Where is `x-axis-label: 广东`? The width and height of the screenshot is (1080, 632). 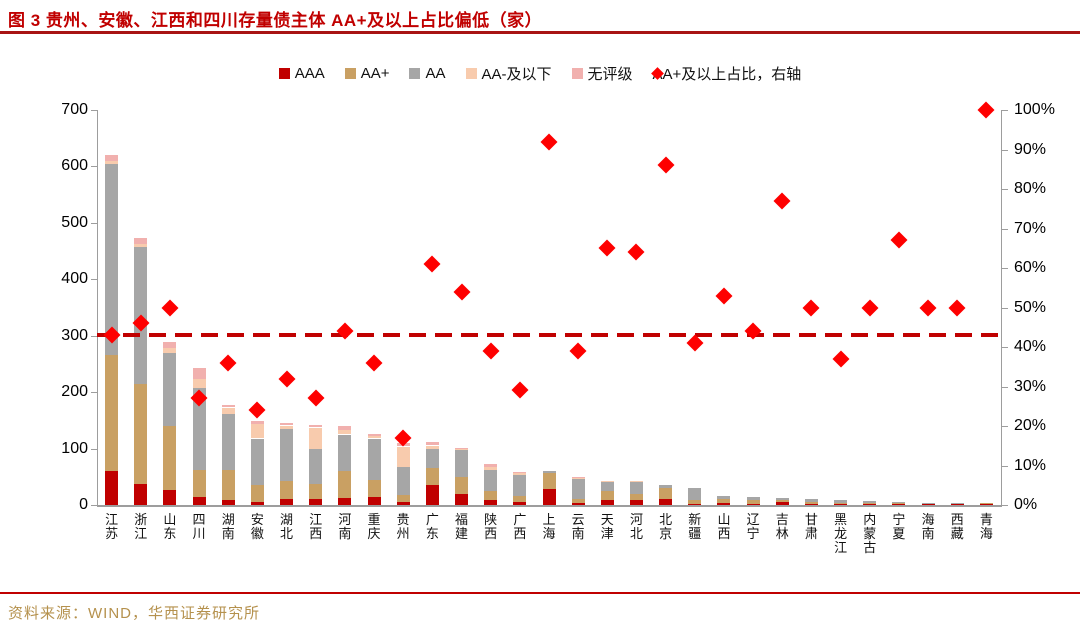 x-axis-label: 广东 is located at coordinates (432, 526).